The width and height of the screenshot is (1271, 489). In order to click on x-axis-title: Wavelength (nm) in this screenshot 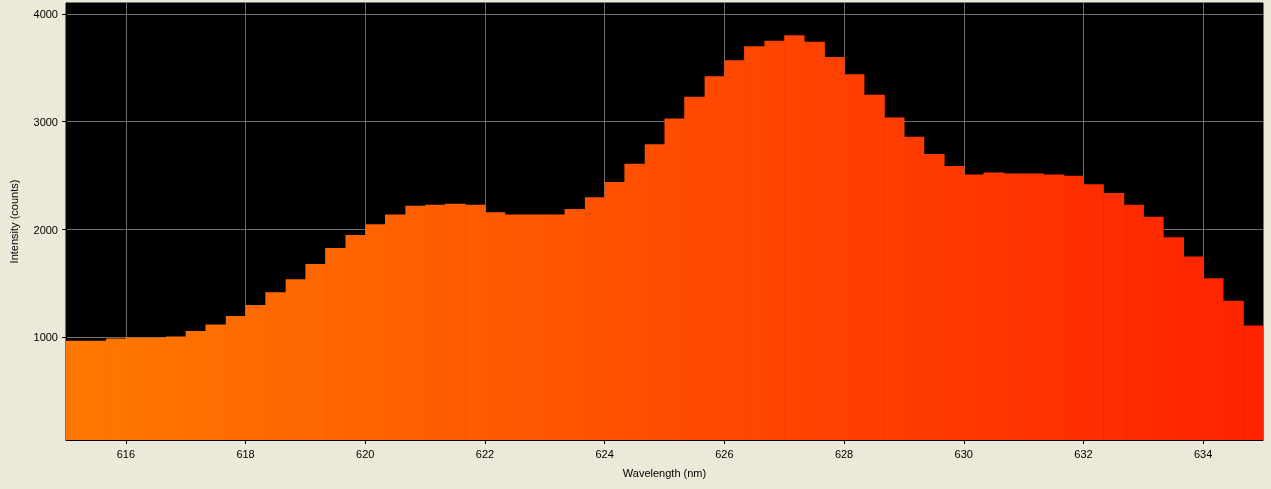, I will do `click(664, 472)`.